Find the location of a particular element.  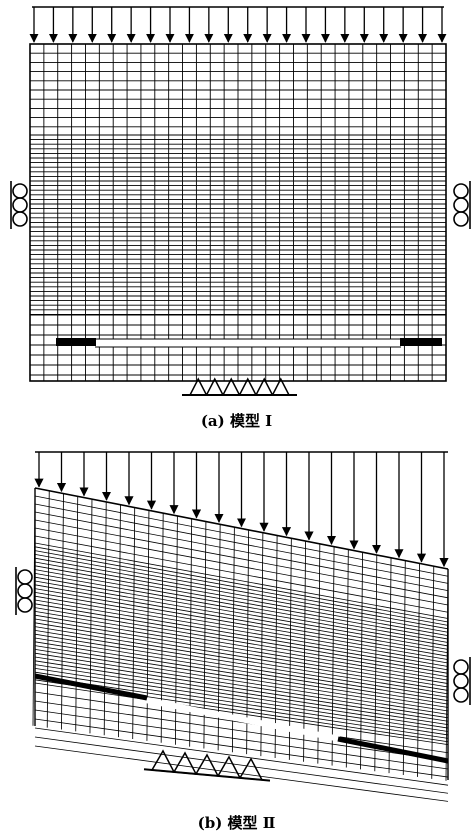

mesh-frame-top is located at coordinates (241, 528).